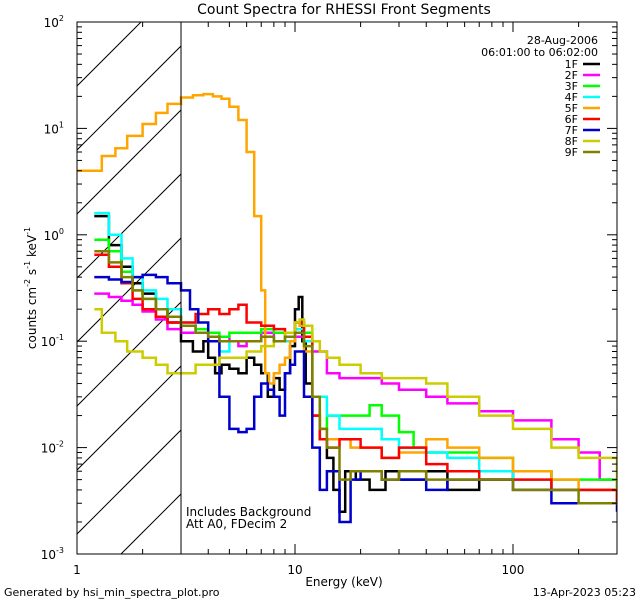 Image resolution: width=640 pixels, height=600 pixels. Describe the element at coordinates (61, 124) in the screenshot. I see `y-tick-label-exp: 1` at that location.